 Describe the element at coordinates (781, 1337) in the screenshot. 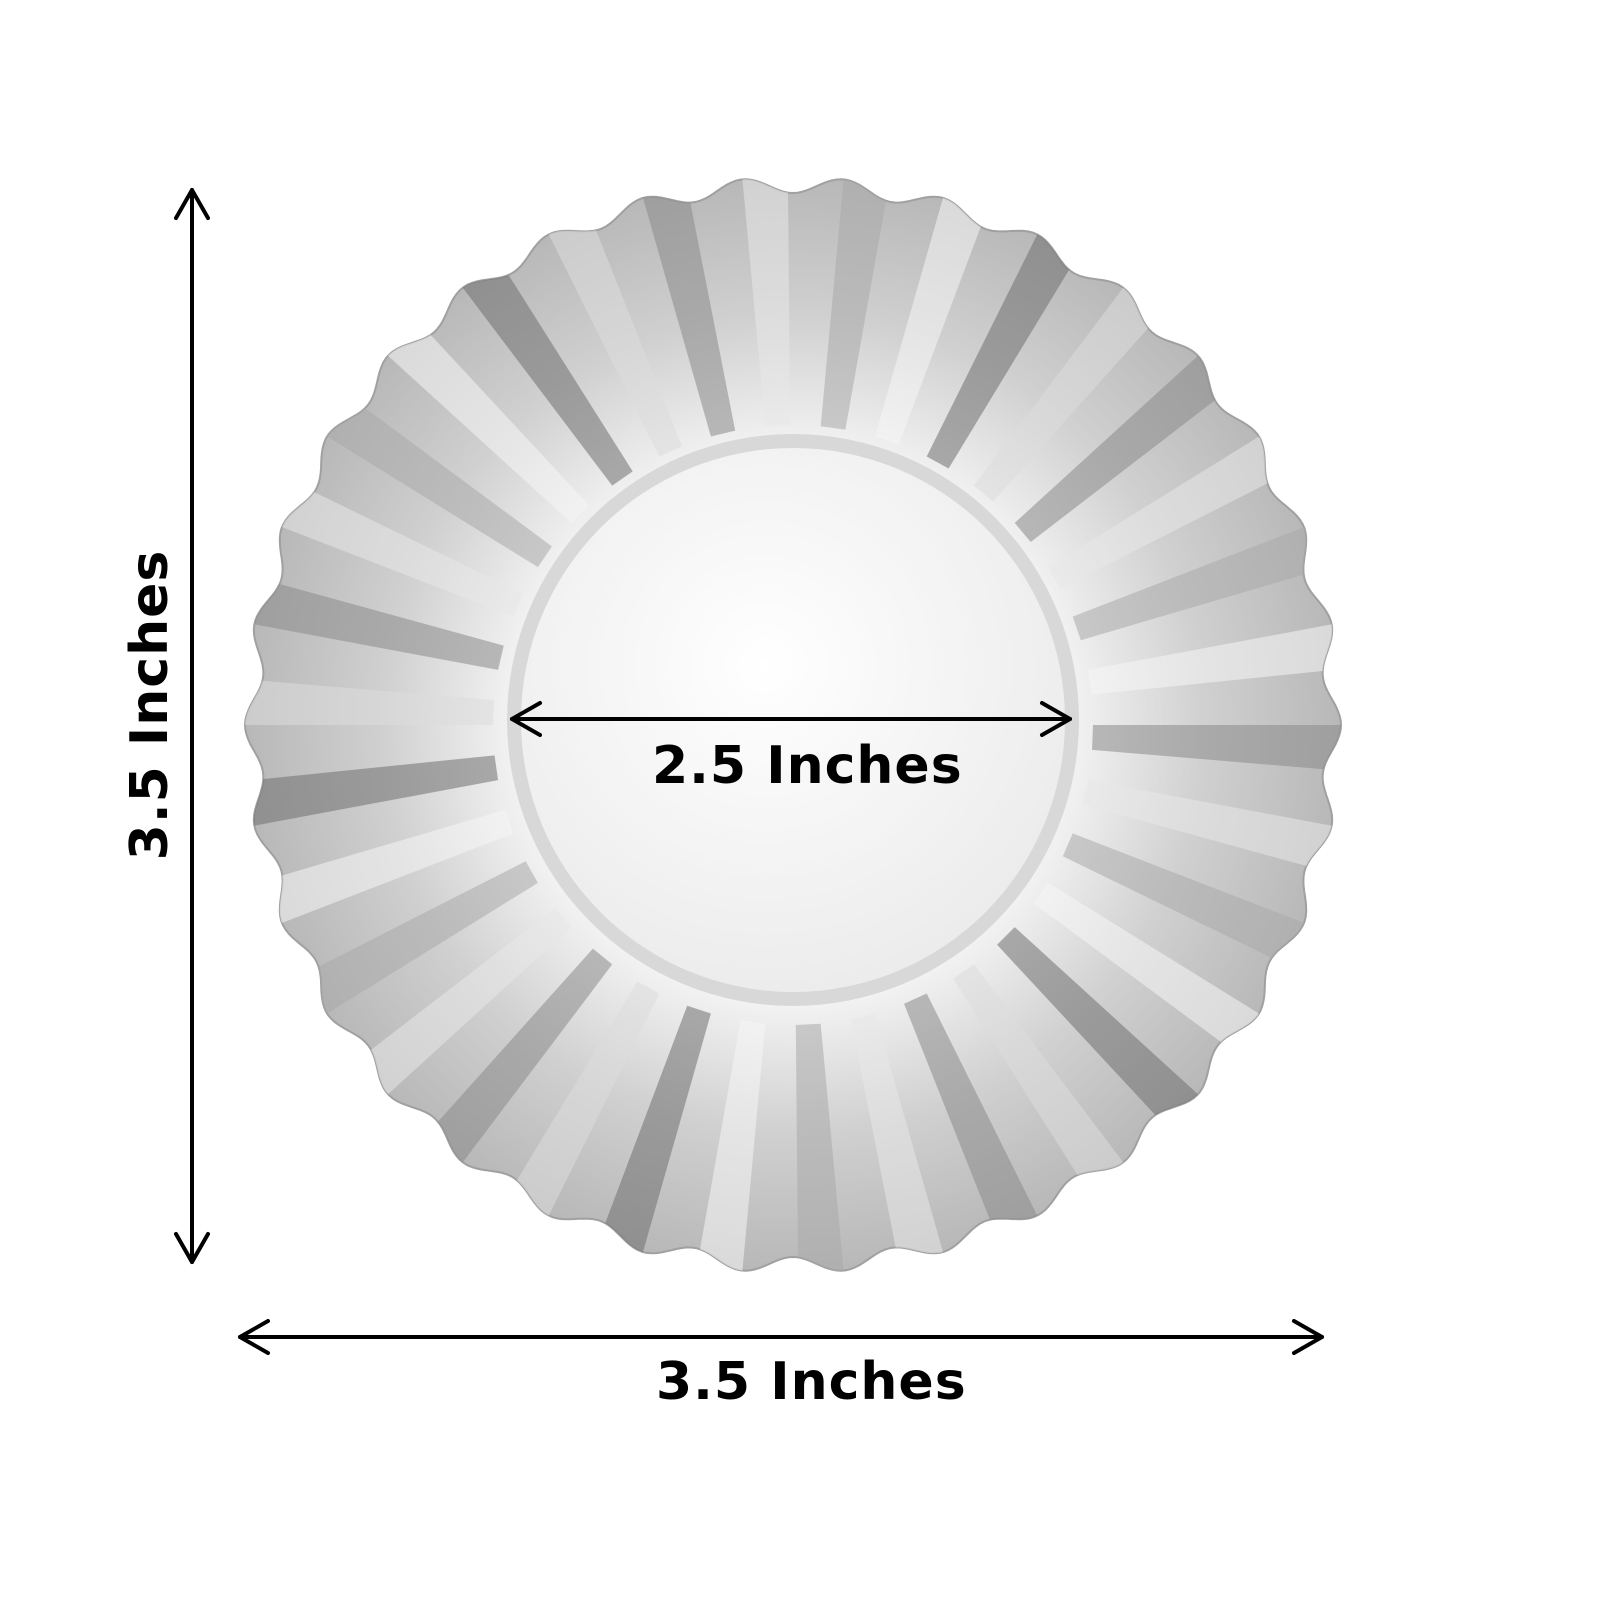

I see `width-arrow` at that location.